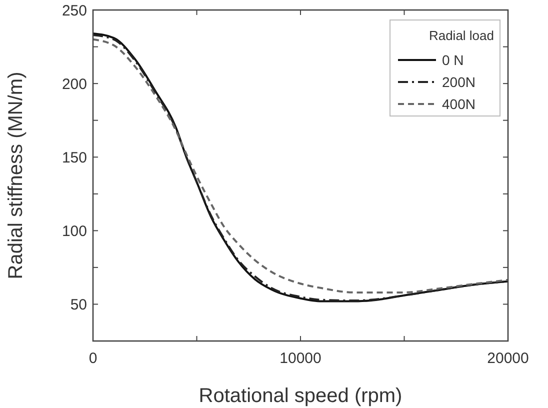 The height and width of the screenshot is (408, 548). I want to click on x-tick-label: 20000, so click(508, 358).